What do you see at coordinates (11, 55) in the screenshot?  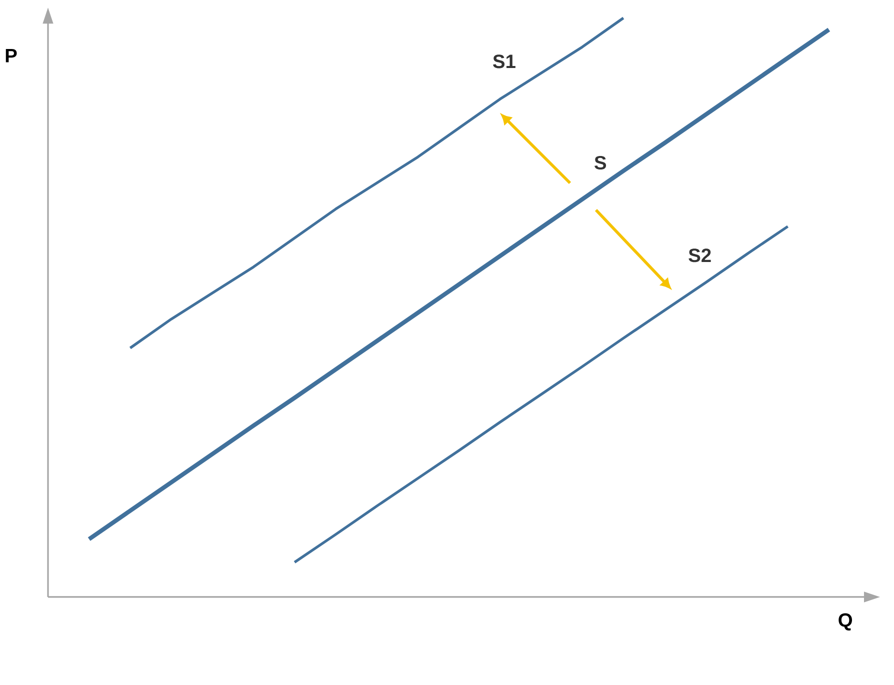 I see `y-axis-title: P` at bounding box center [11, 55].